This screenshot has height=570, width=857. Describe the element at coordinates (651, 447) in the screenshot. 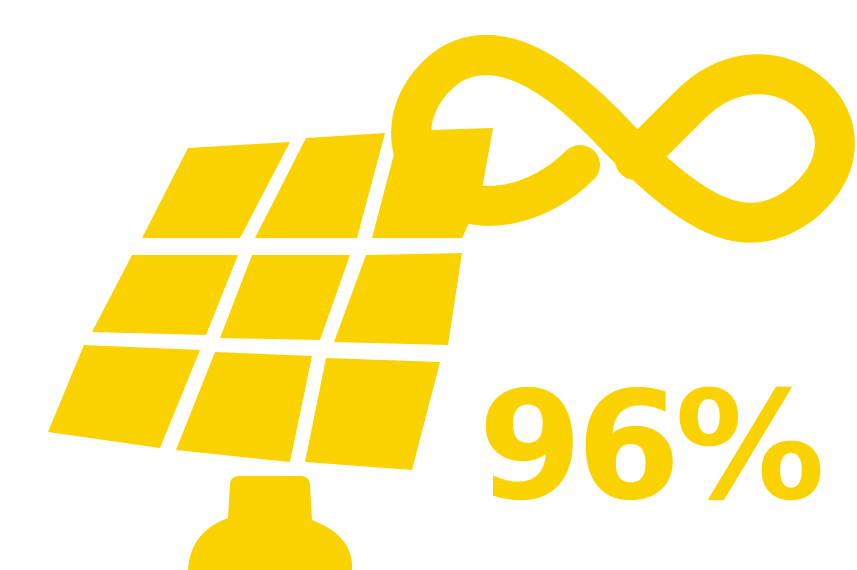

I see `efficiency-percentage: 96%` at that location.